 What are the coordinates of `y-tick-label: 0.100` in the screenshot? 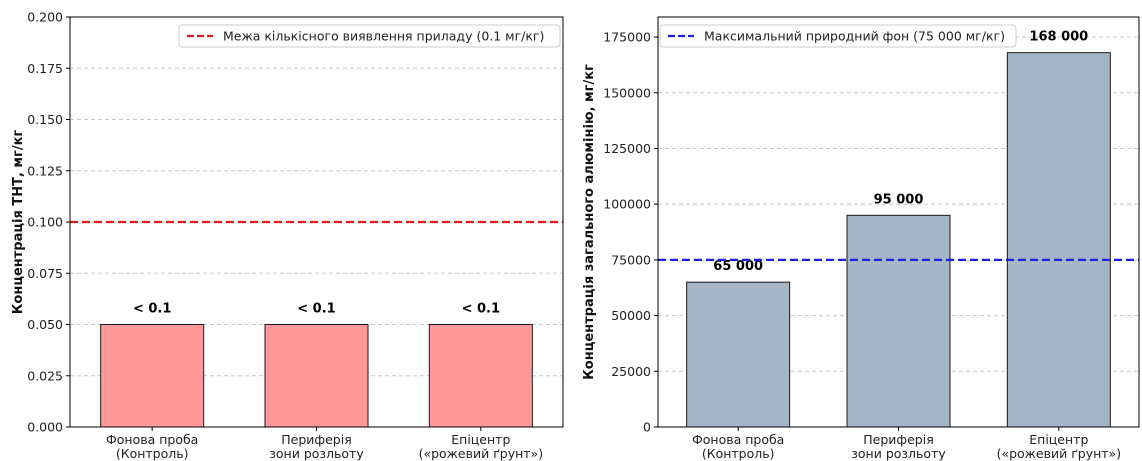 It's located at (45, 222).